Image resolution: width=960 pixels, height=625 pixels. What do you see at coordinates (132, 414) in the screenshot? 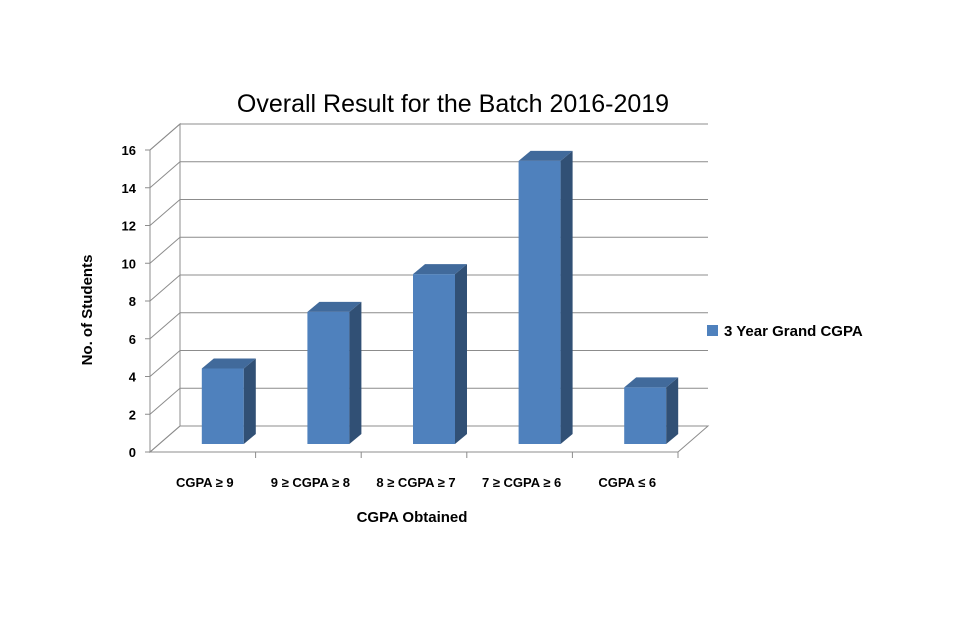
I see `y-tick-label: 2` at bounding box center [132, 414].